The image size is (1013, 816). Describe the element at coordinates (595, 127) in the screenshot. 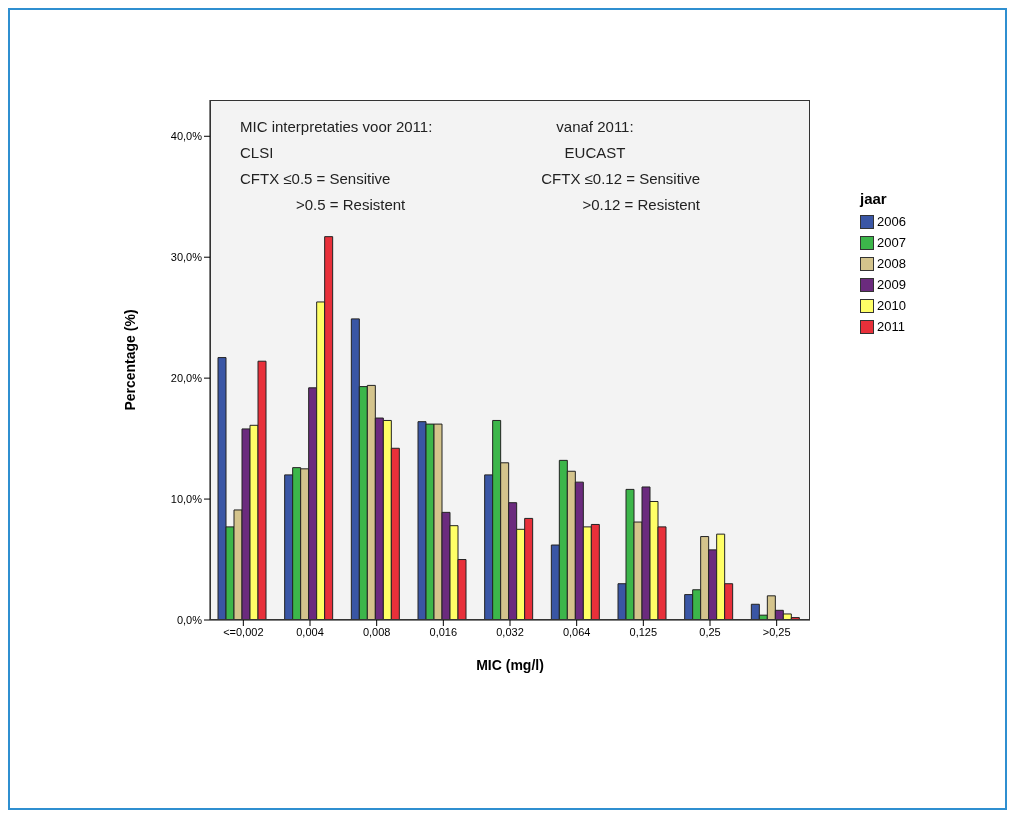

I see `annotation: vanaf 2011:` at that location.